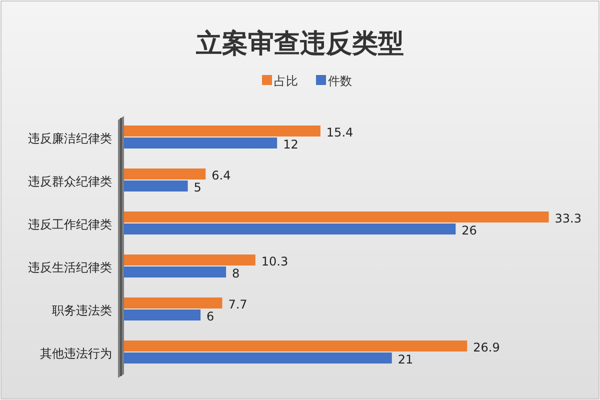 This screenshot has height=400, width=600. I want to click on legend-item: 占比, so click(280, 81).